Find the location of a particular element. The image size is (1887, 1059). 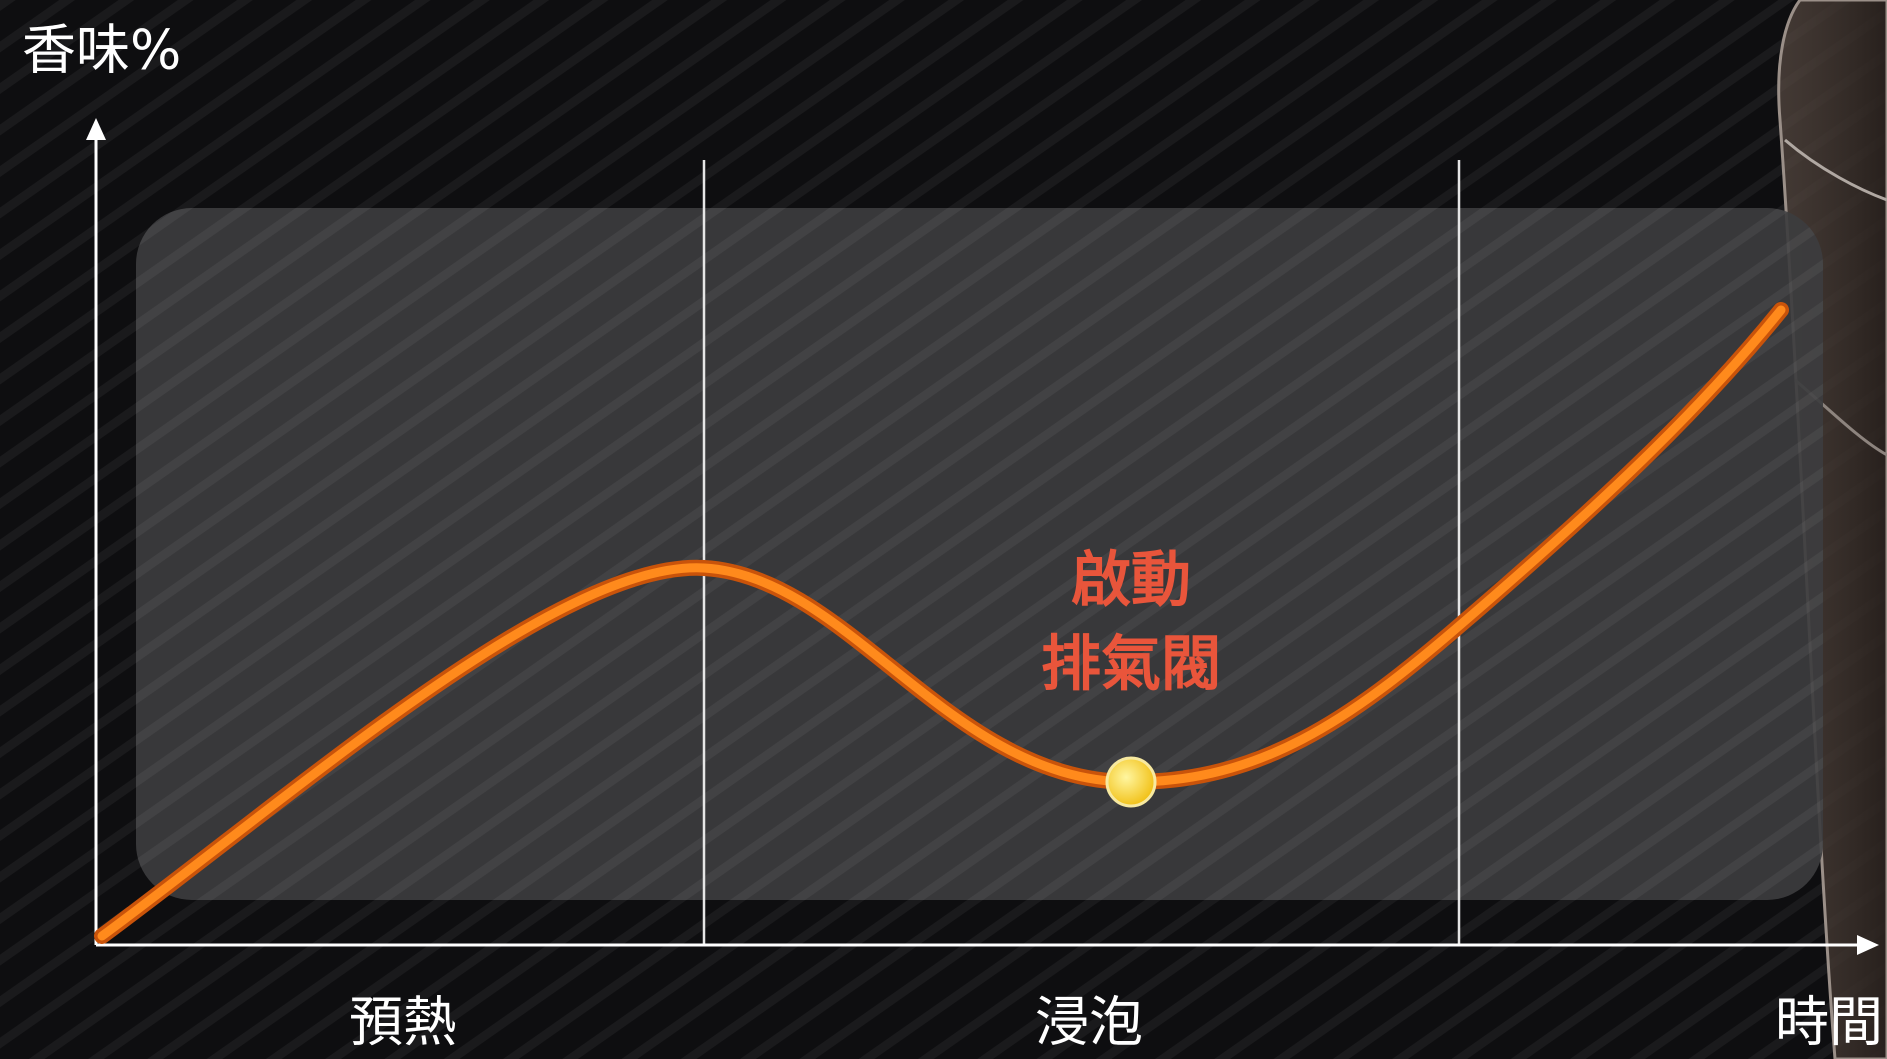

y-axis-arrow is located at coordinates (96, 129).